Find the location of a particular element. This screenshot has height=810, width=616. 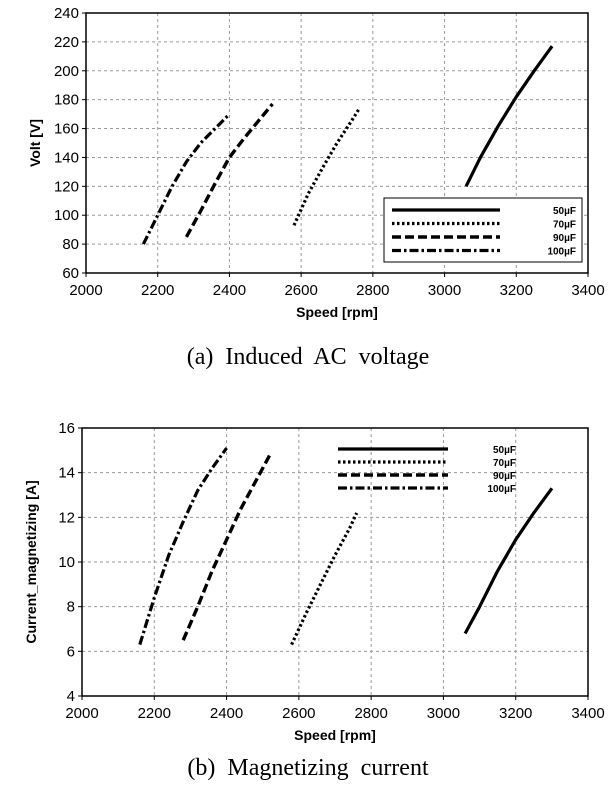

caption-a: (a) Induced AC voltage is located at coordinates (308, 357).